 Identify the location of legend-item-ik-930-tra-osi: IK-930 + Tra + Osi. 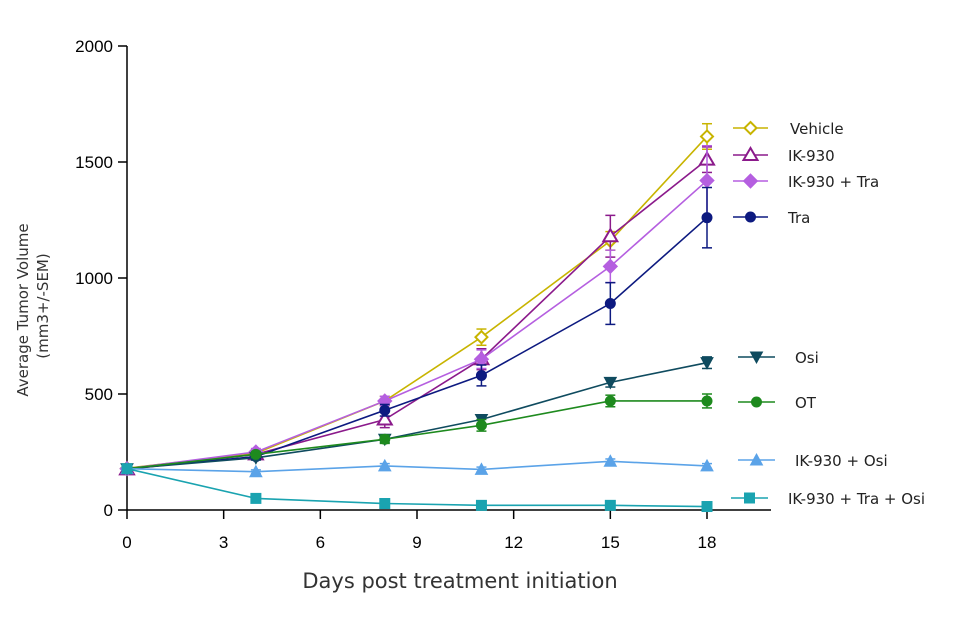
(828, 499).